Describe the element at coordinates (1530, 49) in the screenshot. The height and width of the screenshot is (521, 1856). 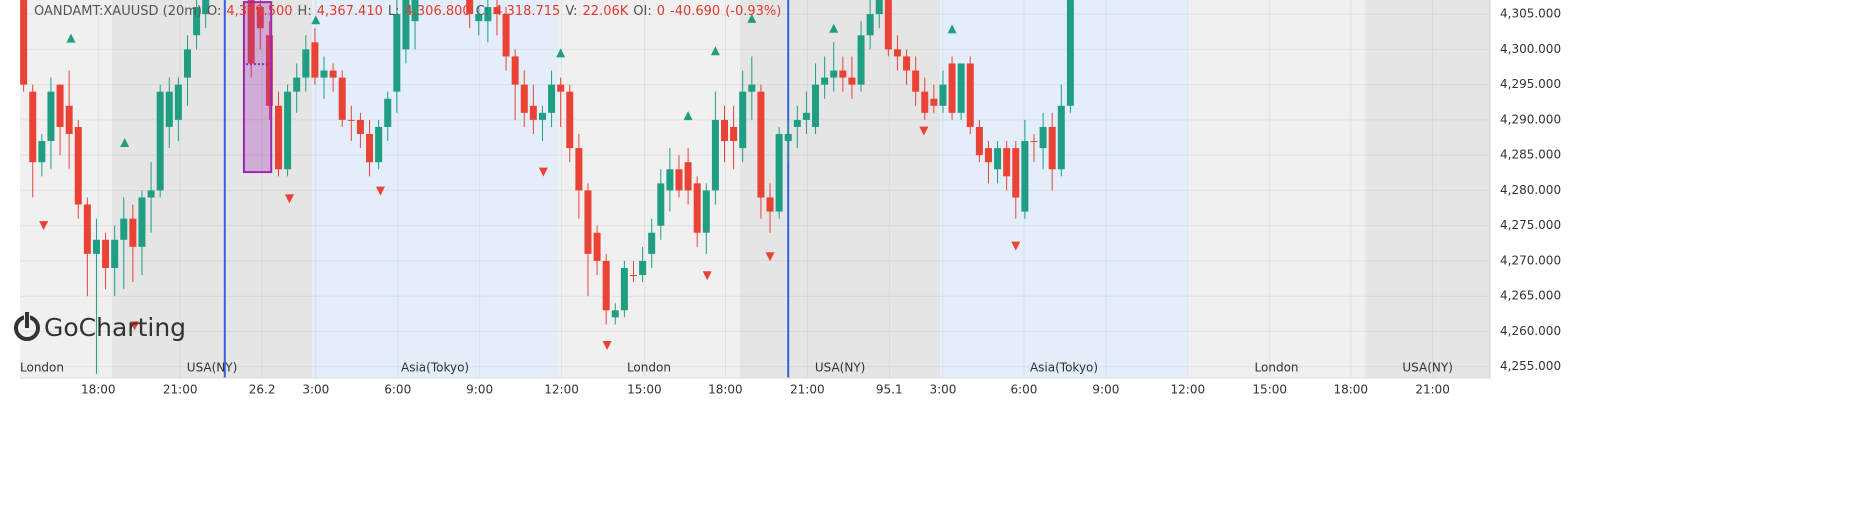
I see `y-tick-label: 4,300.000` at that location.